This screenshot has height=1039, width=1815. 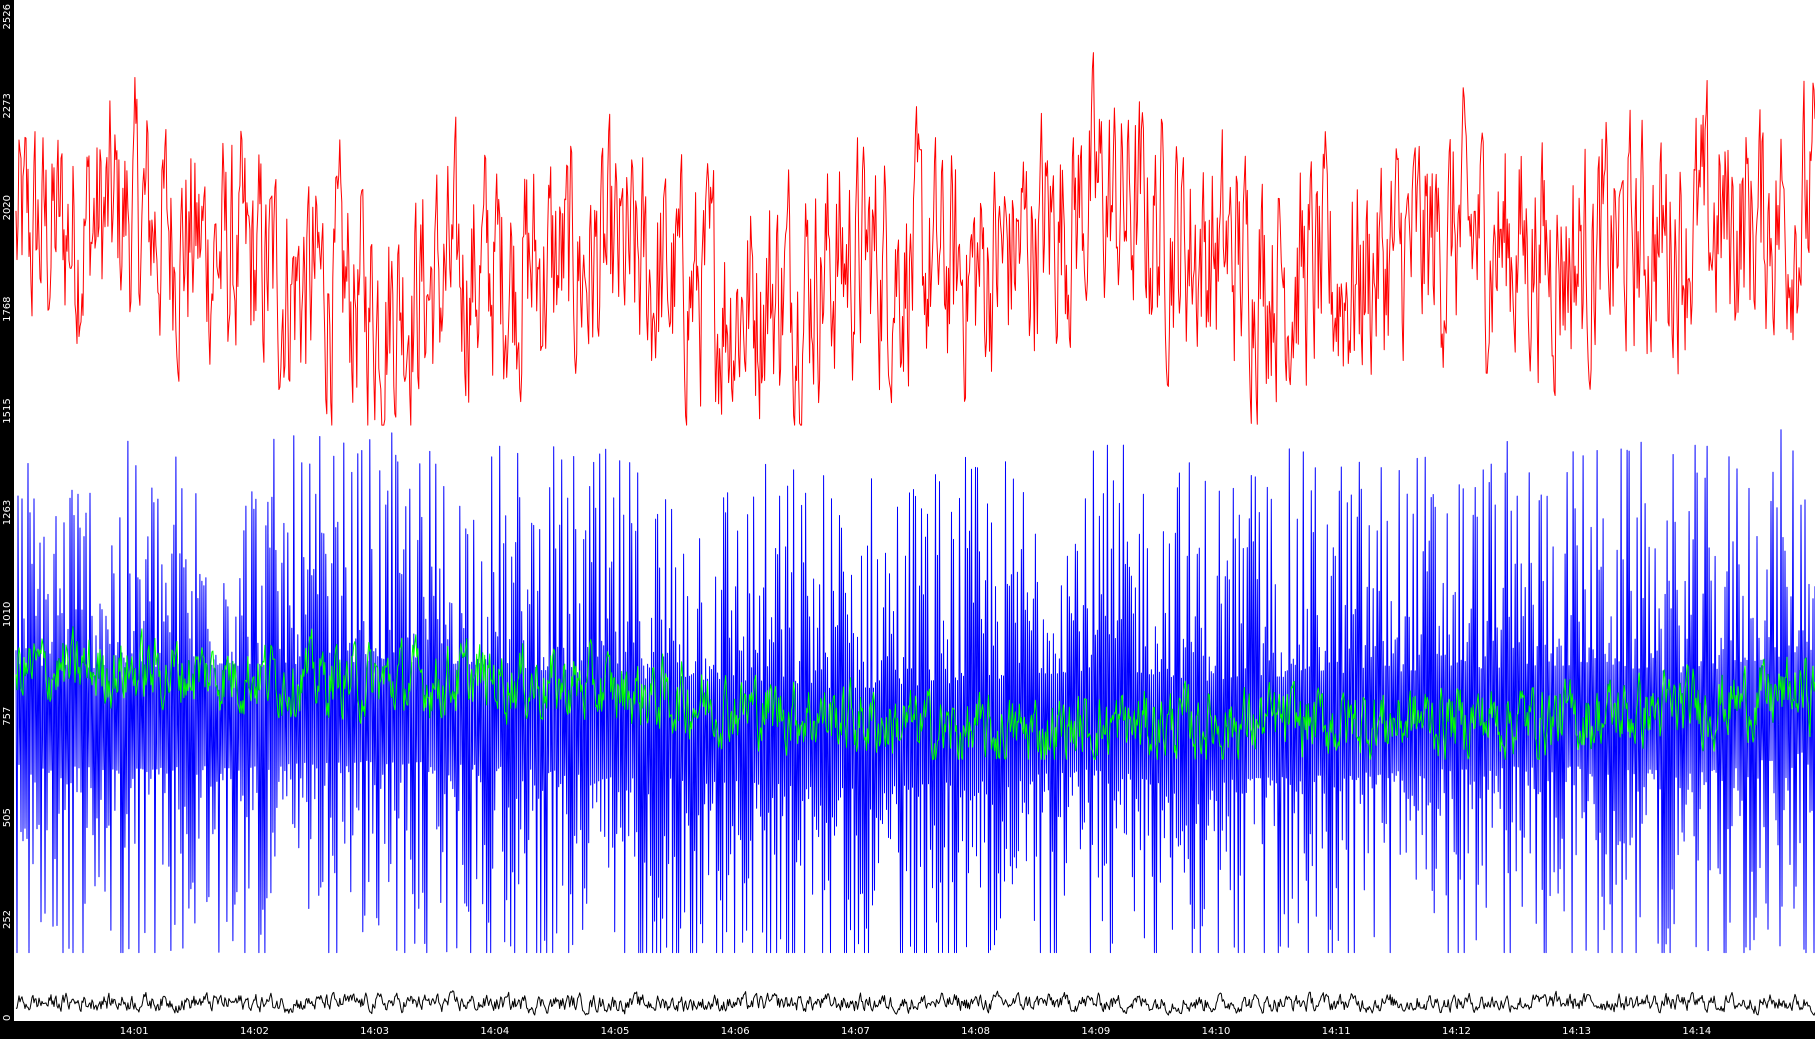 I want to click on y-tick-label: 2273, so click(x=7, y=105).